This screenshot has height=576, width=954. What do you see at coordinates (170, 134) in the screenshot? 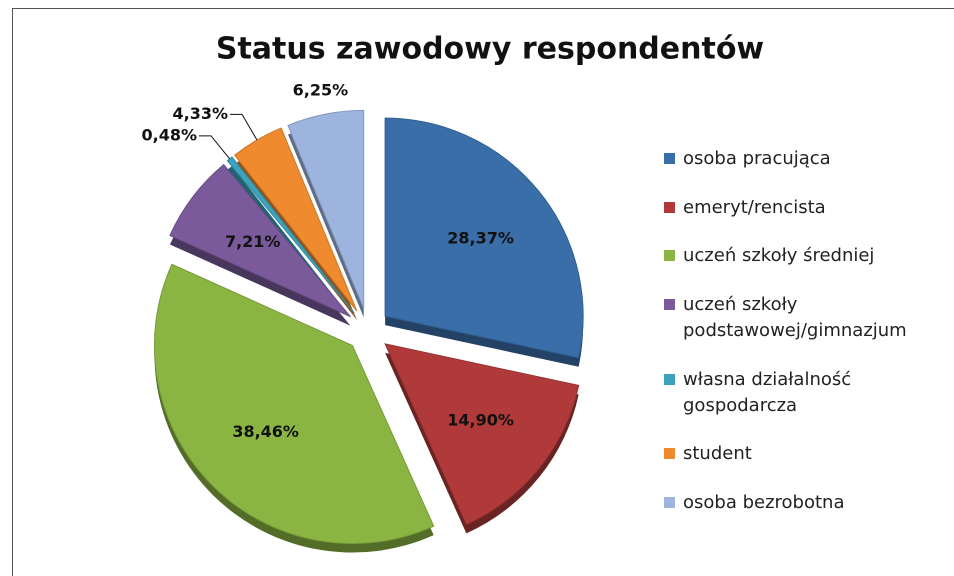
I see `data-label: 0,48%` at bounding box center [170, 134].